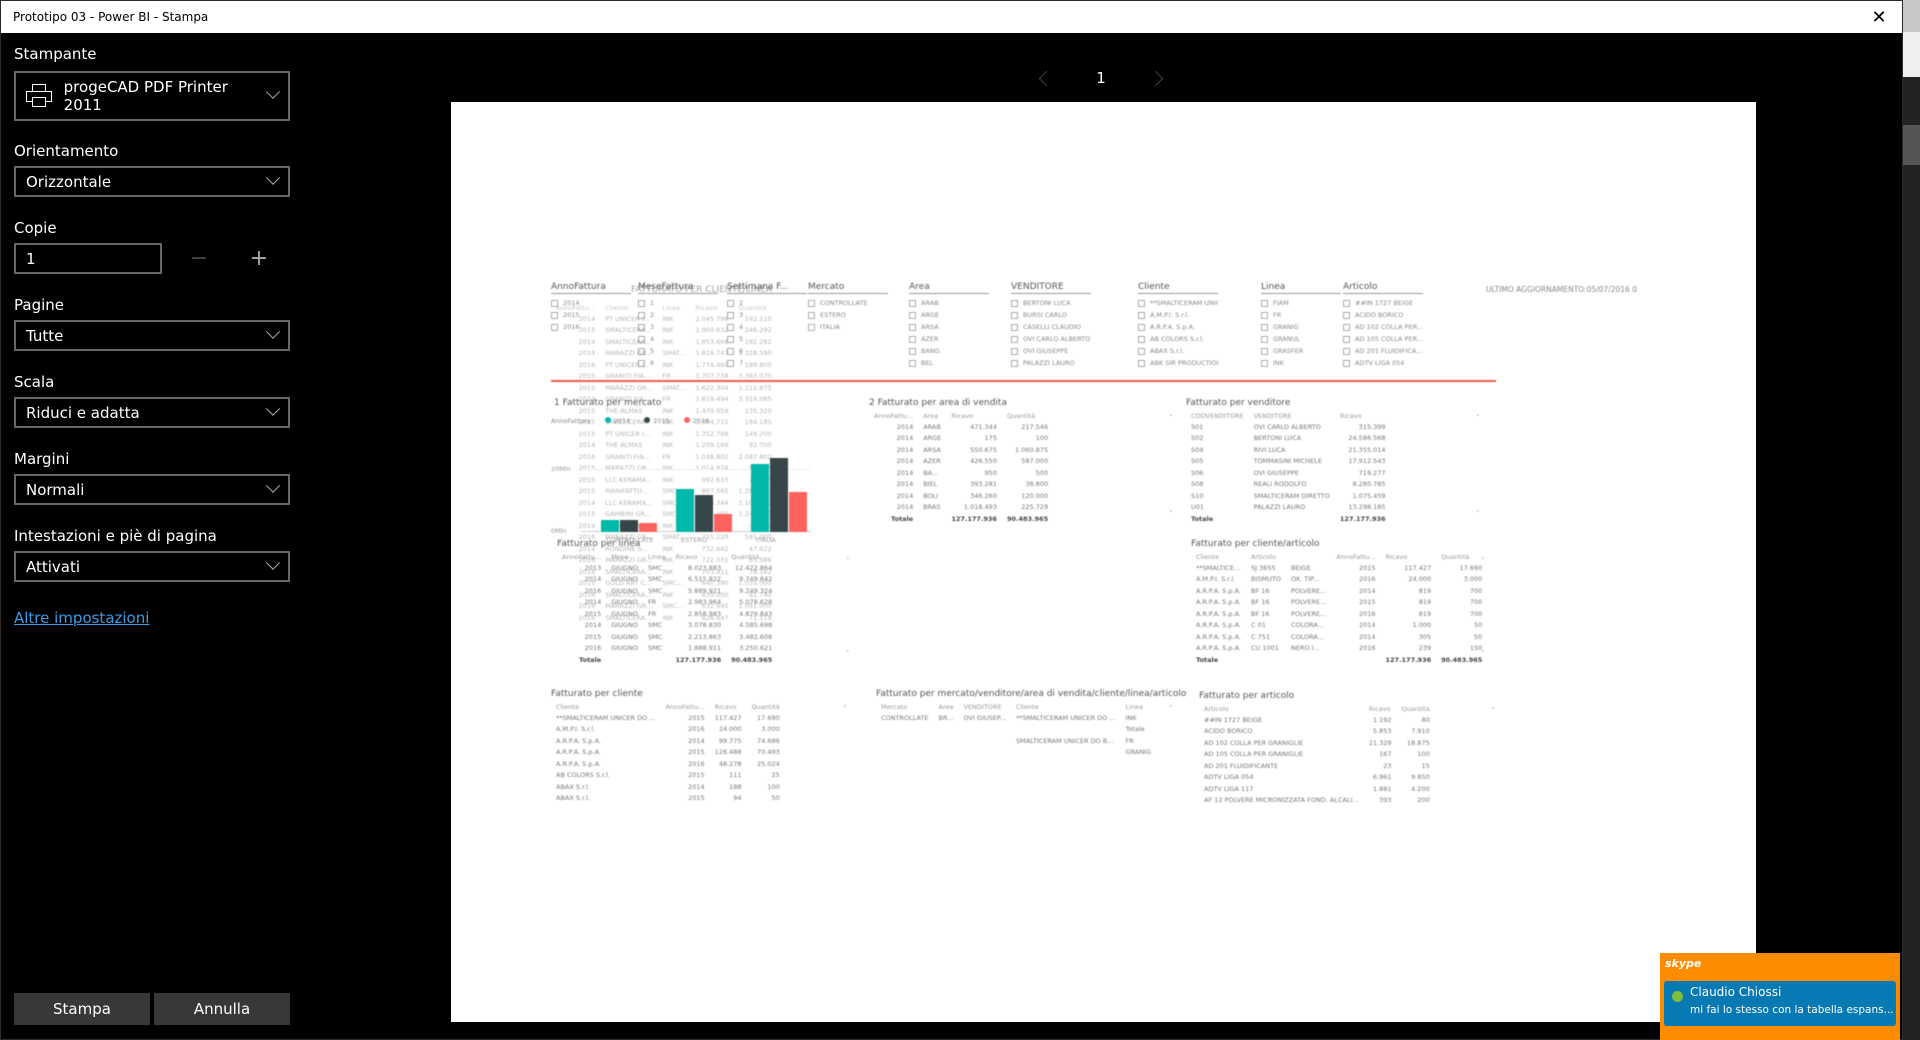 The height and width of the screenshot is (1040, 1920). I want to click on pages-select: Tutte, so click(152, 335).